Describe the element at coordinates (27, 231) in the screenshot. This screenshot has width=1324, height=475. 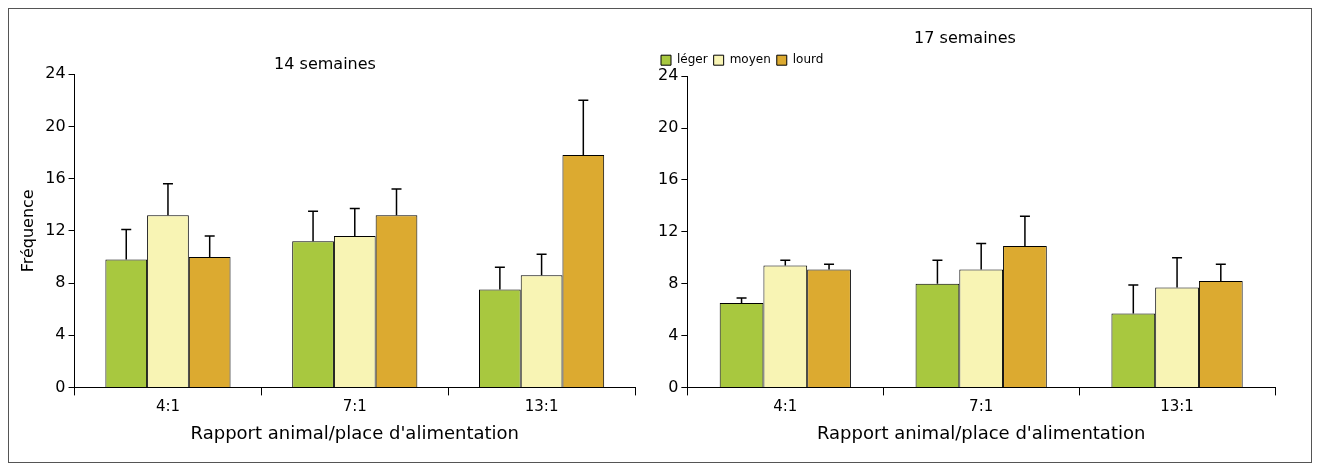
I see `y-axis-title: Fréquence` at that location.